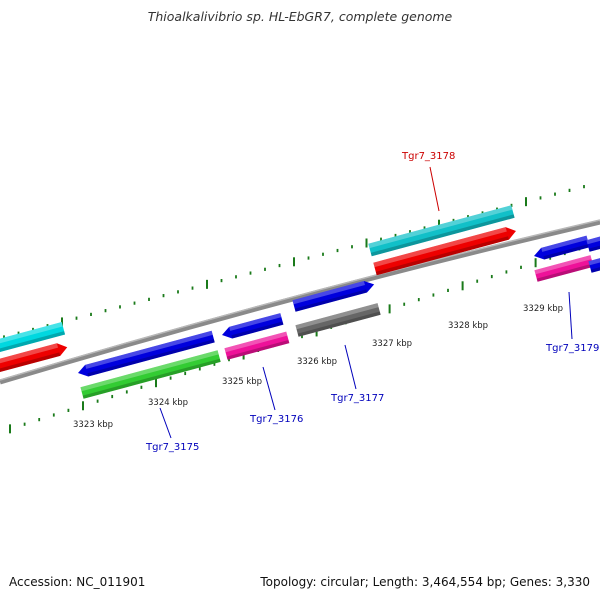  Describe the element at coordinates (172, 447) in the screenshot. I see `gene-label: Tgr7_3175` at that location.